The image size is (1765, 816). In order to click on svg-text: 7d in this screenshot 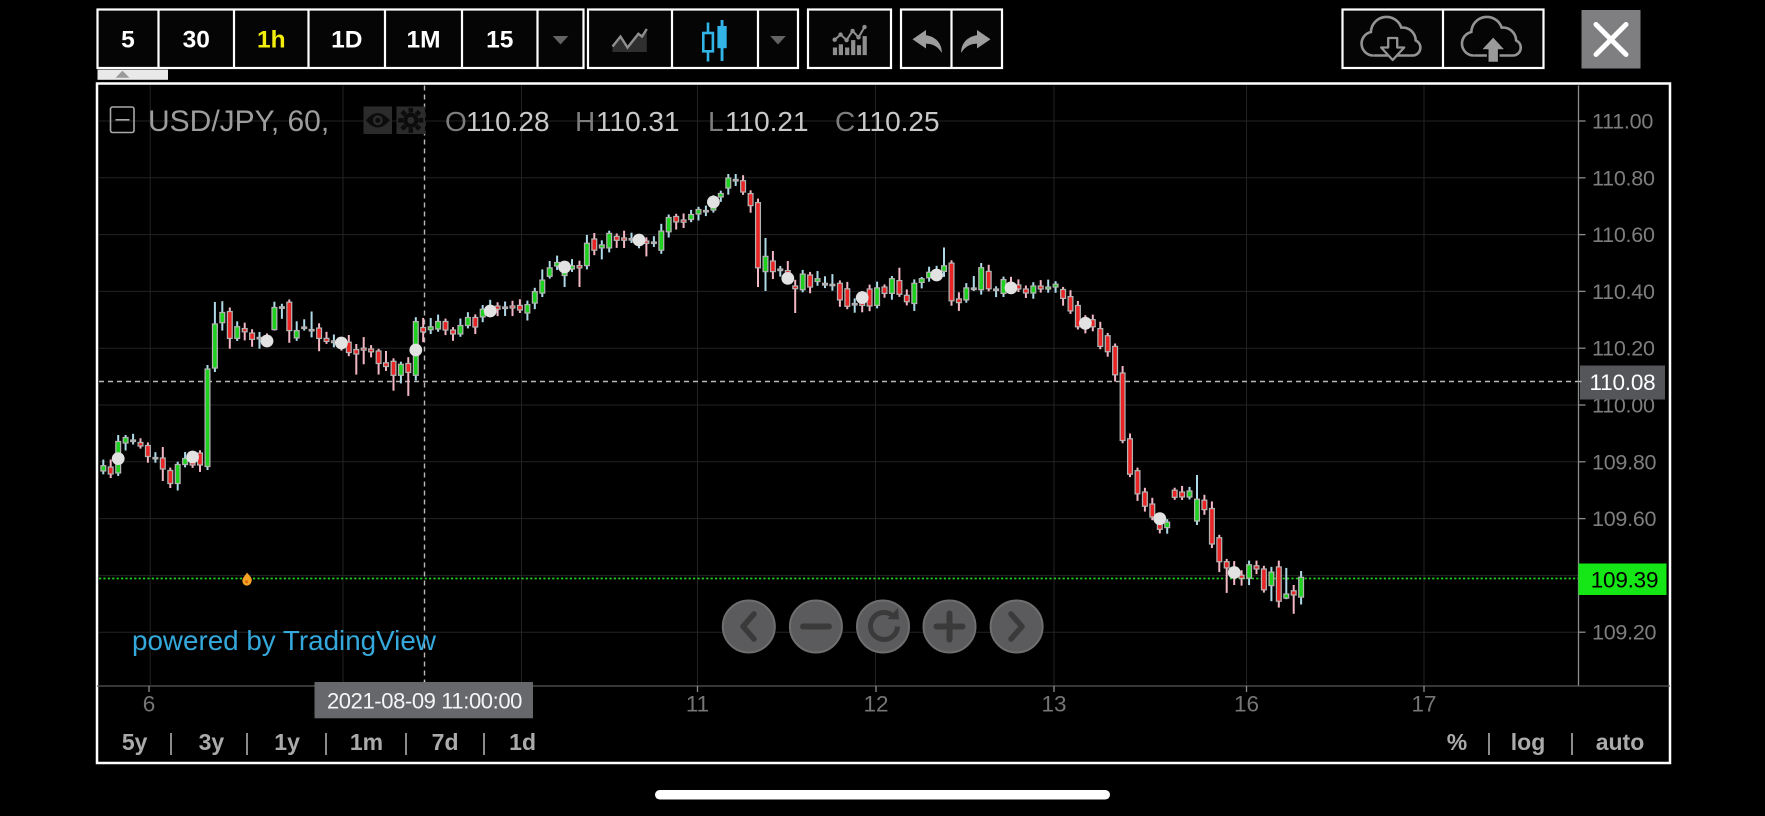, I will do `click(445, 742)`.